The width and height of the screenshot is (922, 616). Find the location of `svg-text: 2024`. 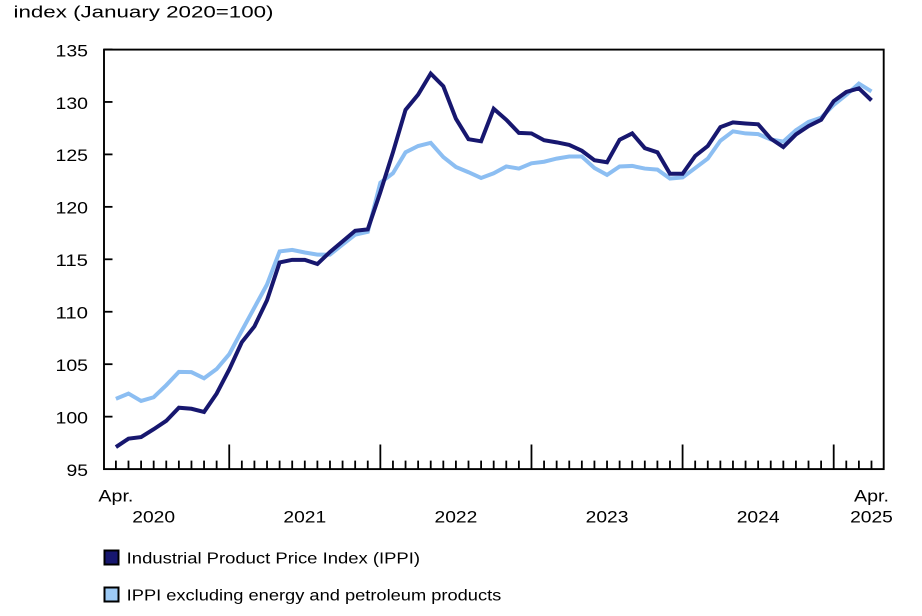

svg-text: 2024 is located at coordinates (758, 516).